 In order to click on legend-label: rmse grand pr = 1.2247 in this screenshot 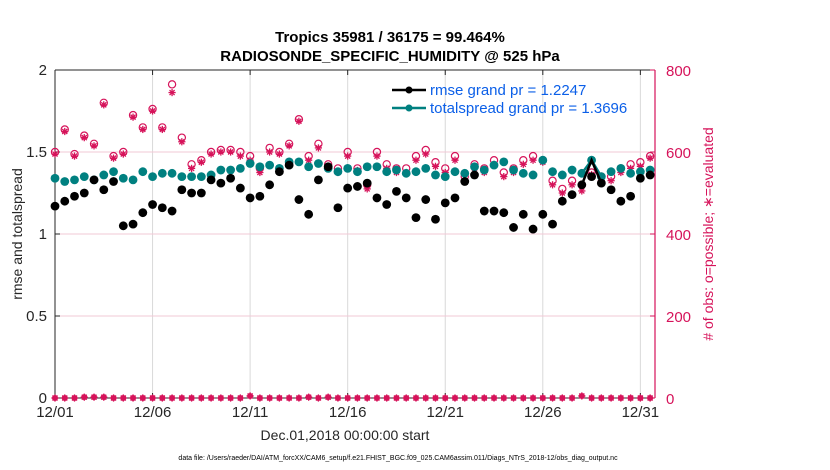, I will do `click(508, 90)`.